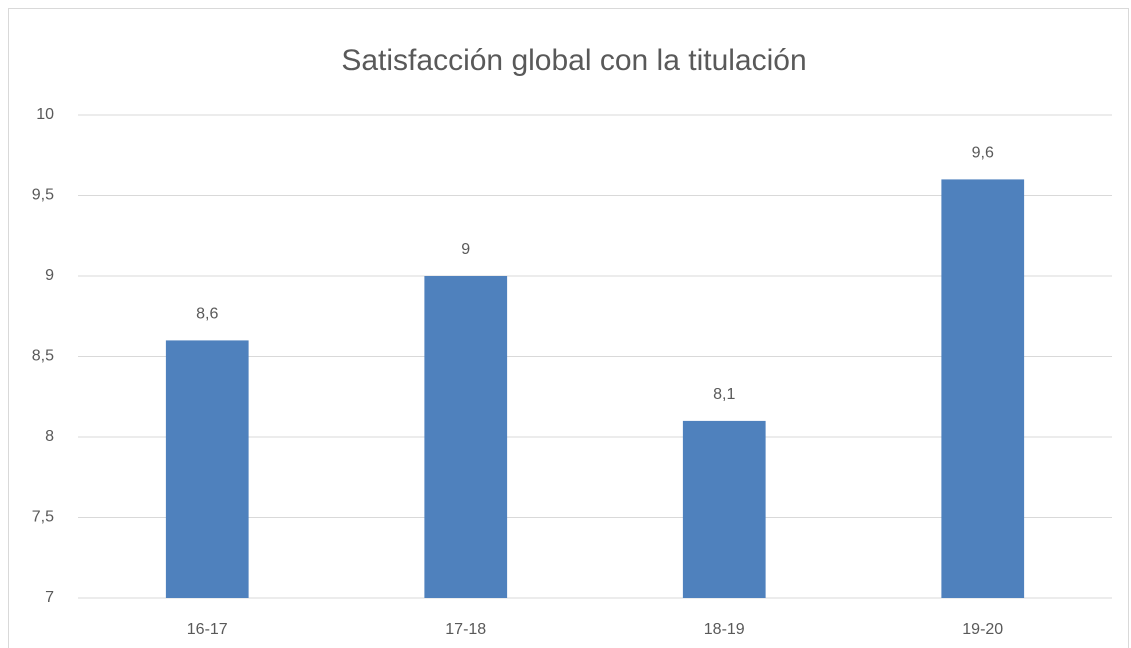 The width and height of the screenshot is (1131, 648). Describe the element at coordinates (49, 436) in the screenshot. I see `y-tick-label: 8` at that location.